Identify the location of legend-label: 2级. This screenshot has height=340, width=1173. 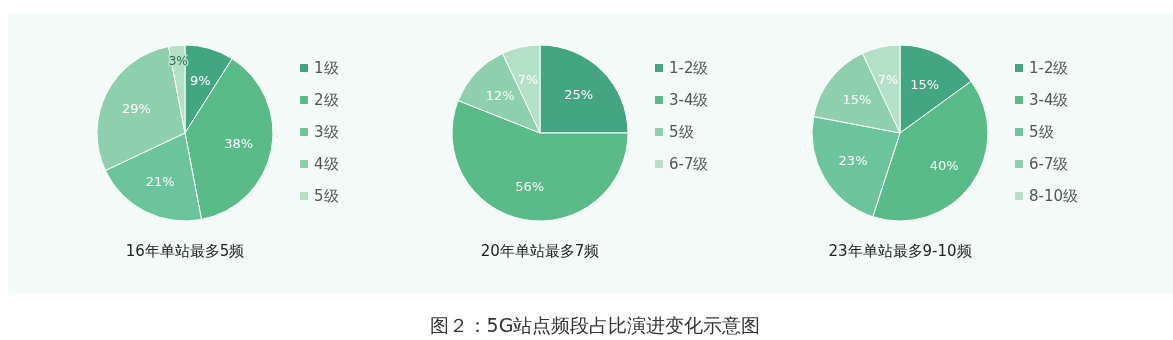
(326, 100).